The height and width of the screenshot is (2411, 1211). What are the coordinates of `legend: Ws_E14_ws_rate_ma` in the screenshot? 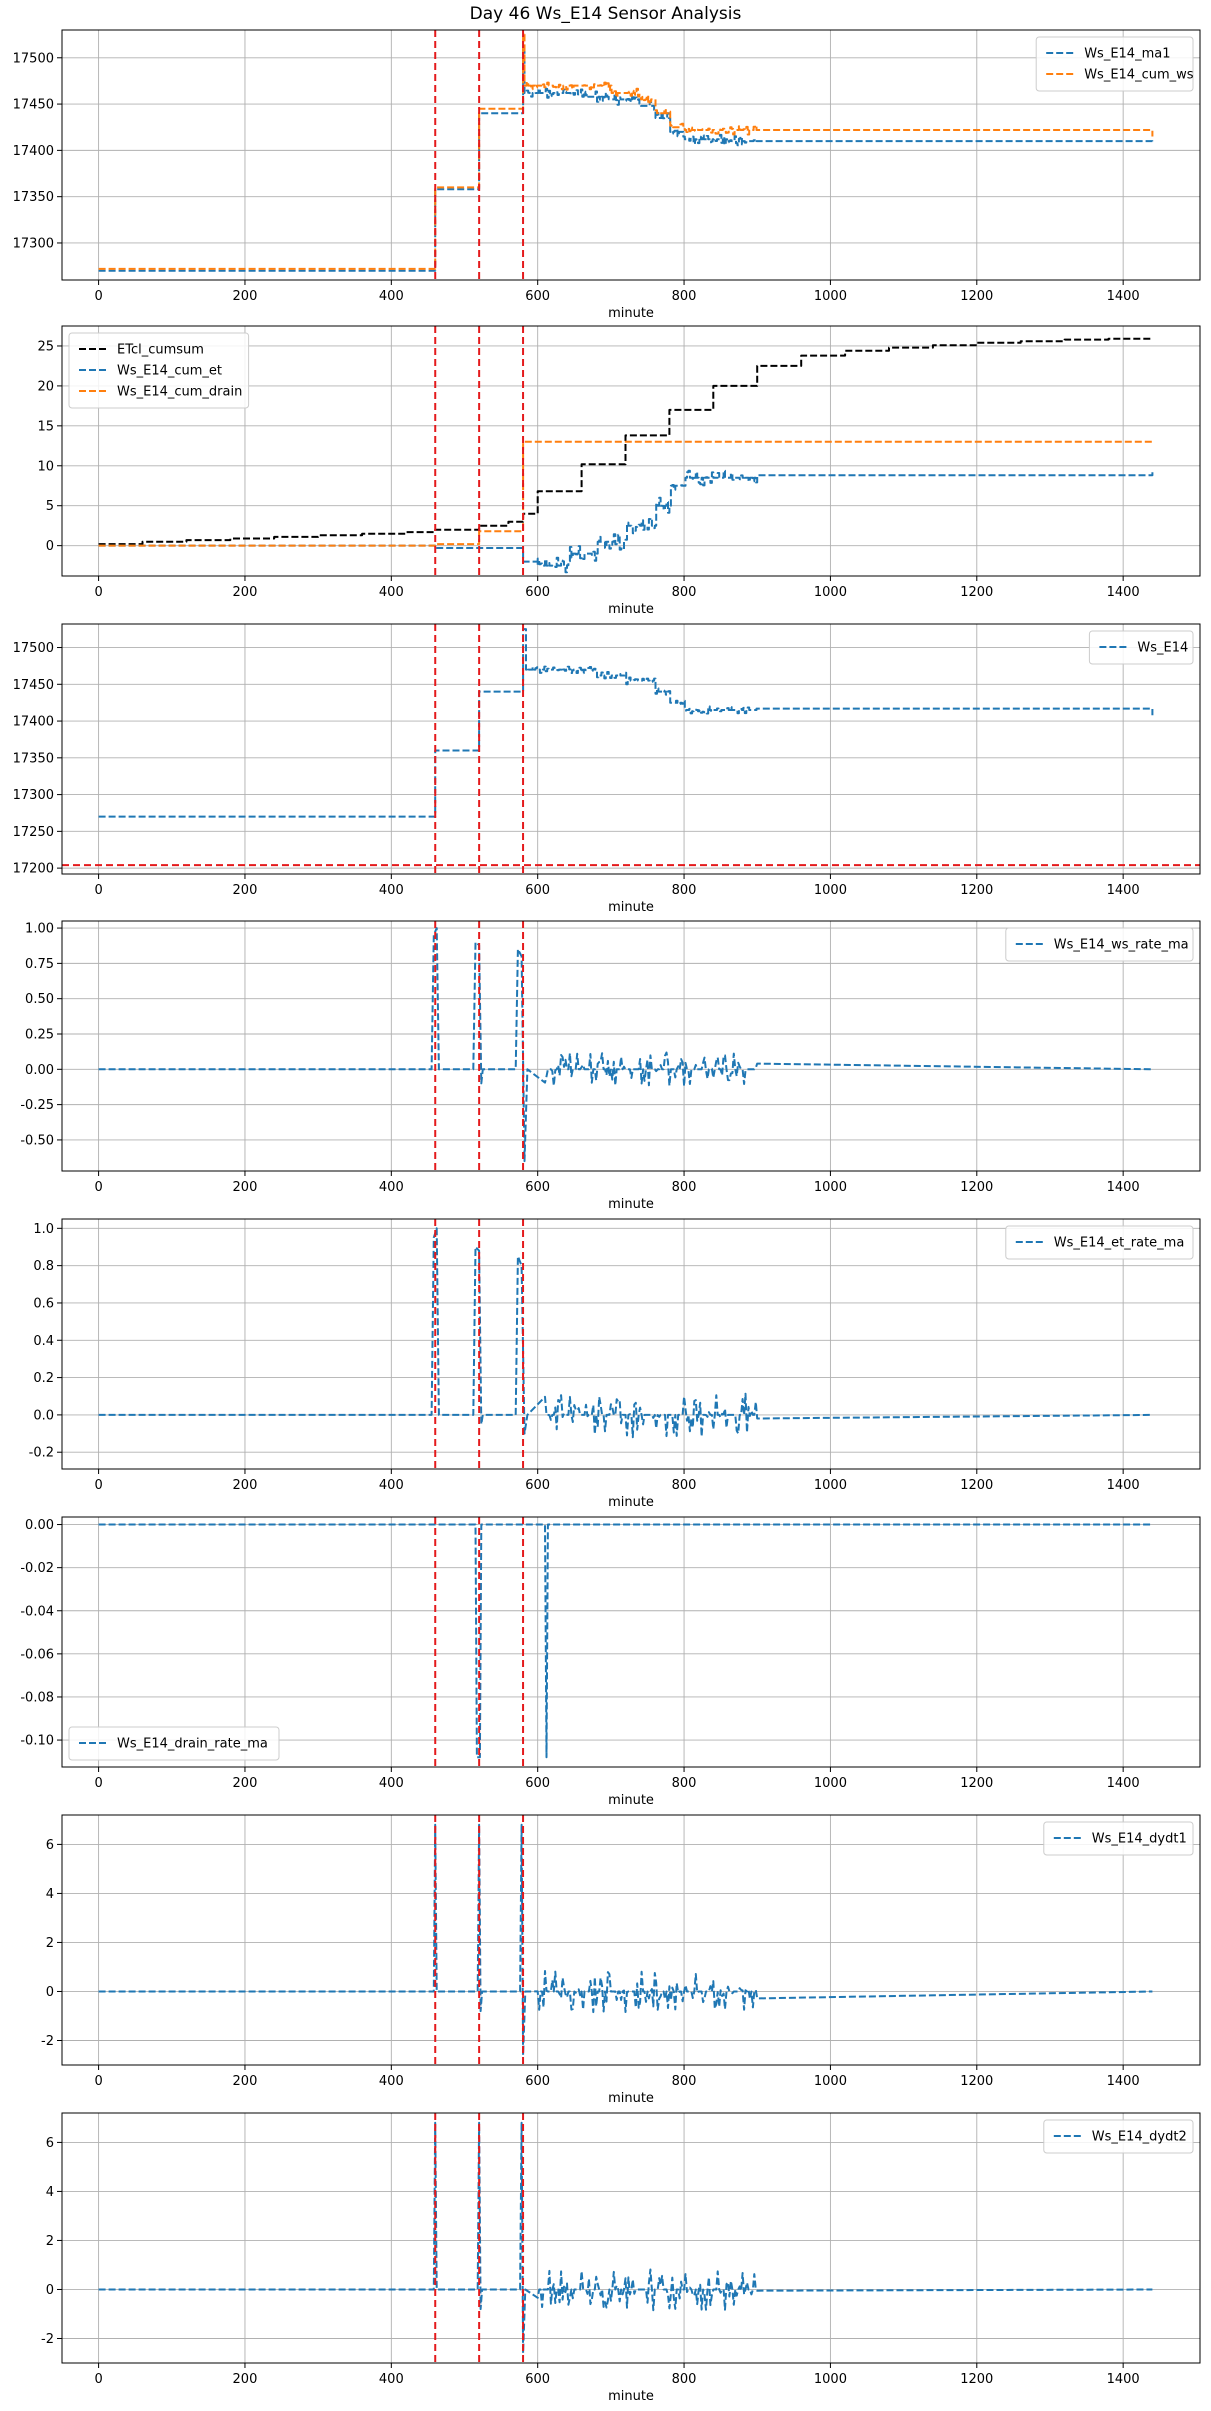 It's located at (1099, 944).